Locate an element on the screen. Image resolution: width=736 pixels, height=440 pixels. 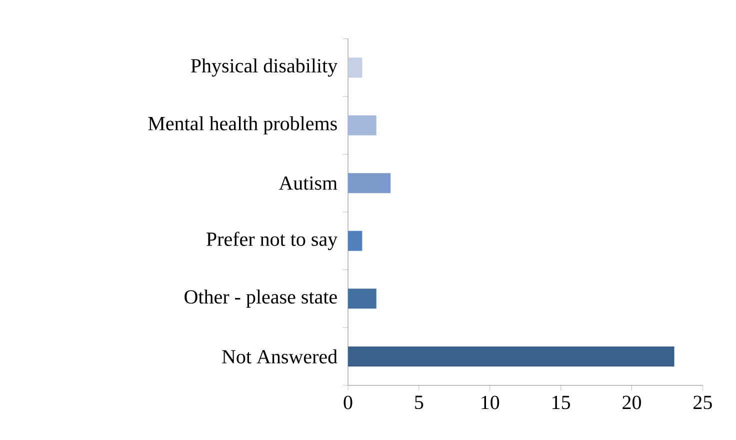
y-tick-label: Not Answered is located at coordinates (280, 356).